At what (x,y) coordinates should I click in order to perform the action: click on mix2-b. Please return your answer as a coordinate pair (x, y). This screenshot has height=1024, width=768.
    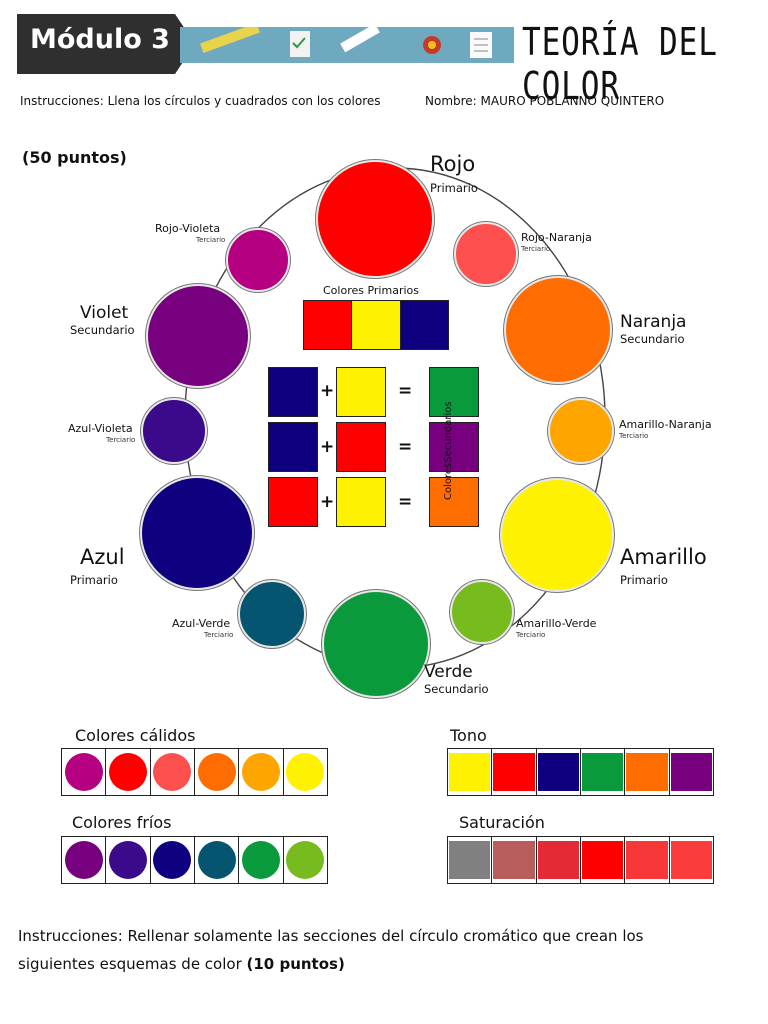
    Looking at the image, I should click on (361, 447).